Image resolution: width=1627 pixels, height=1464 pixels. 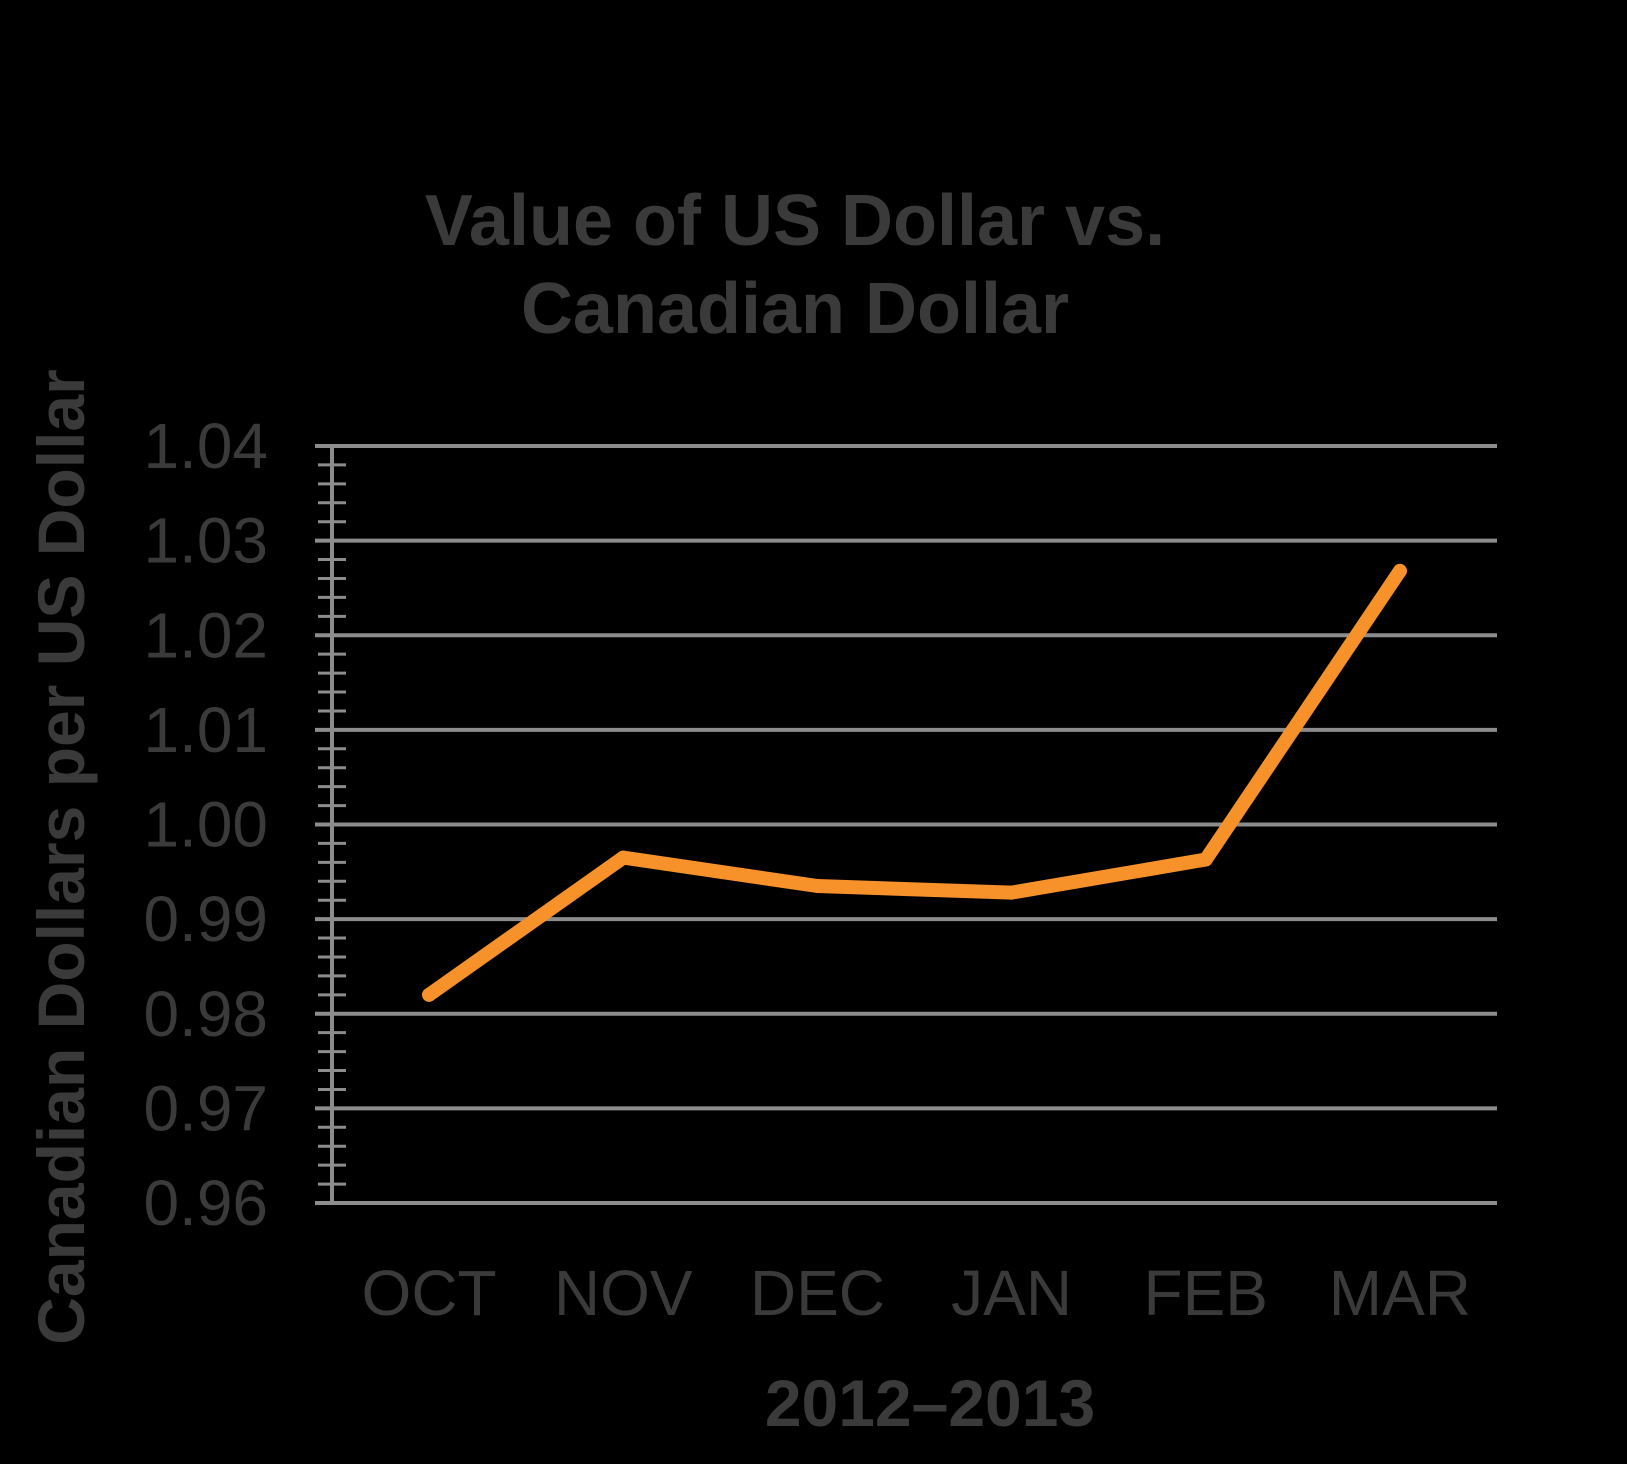 What do you see at coordinates (61, 857) in the screenshot?
I see `y-axis-title: Canadian Dollars per US Dollar` at bounding box center [61, 857].